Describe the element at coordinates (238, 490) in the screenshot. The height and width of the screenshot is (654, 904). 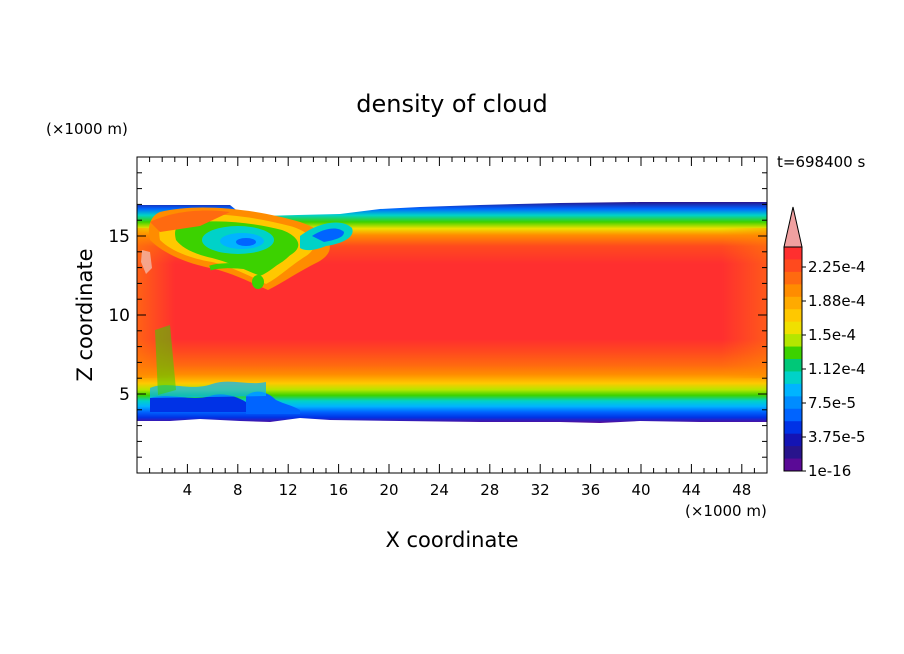
I see `x-tick-label: 8` at that location.